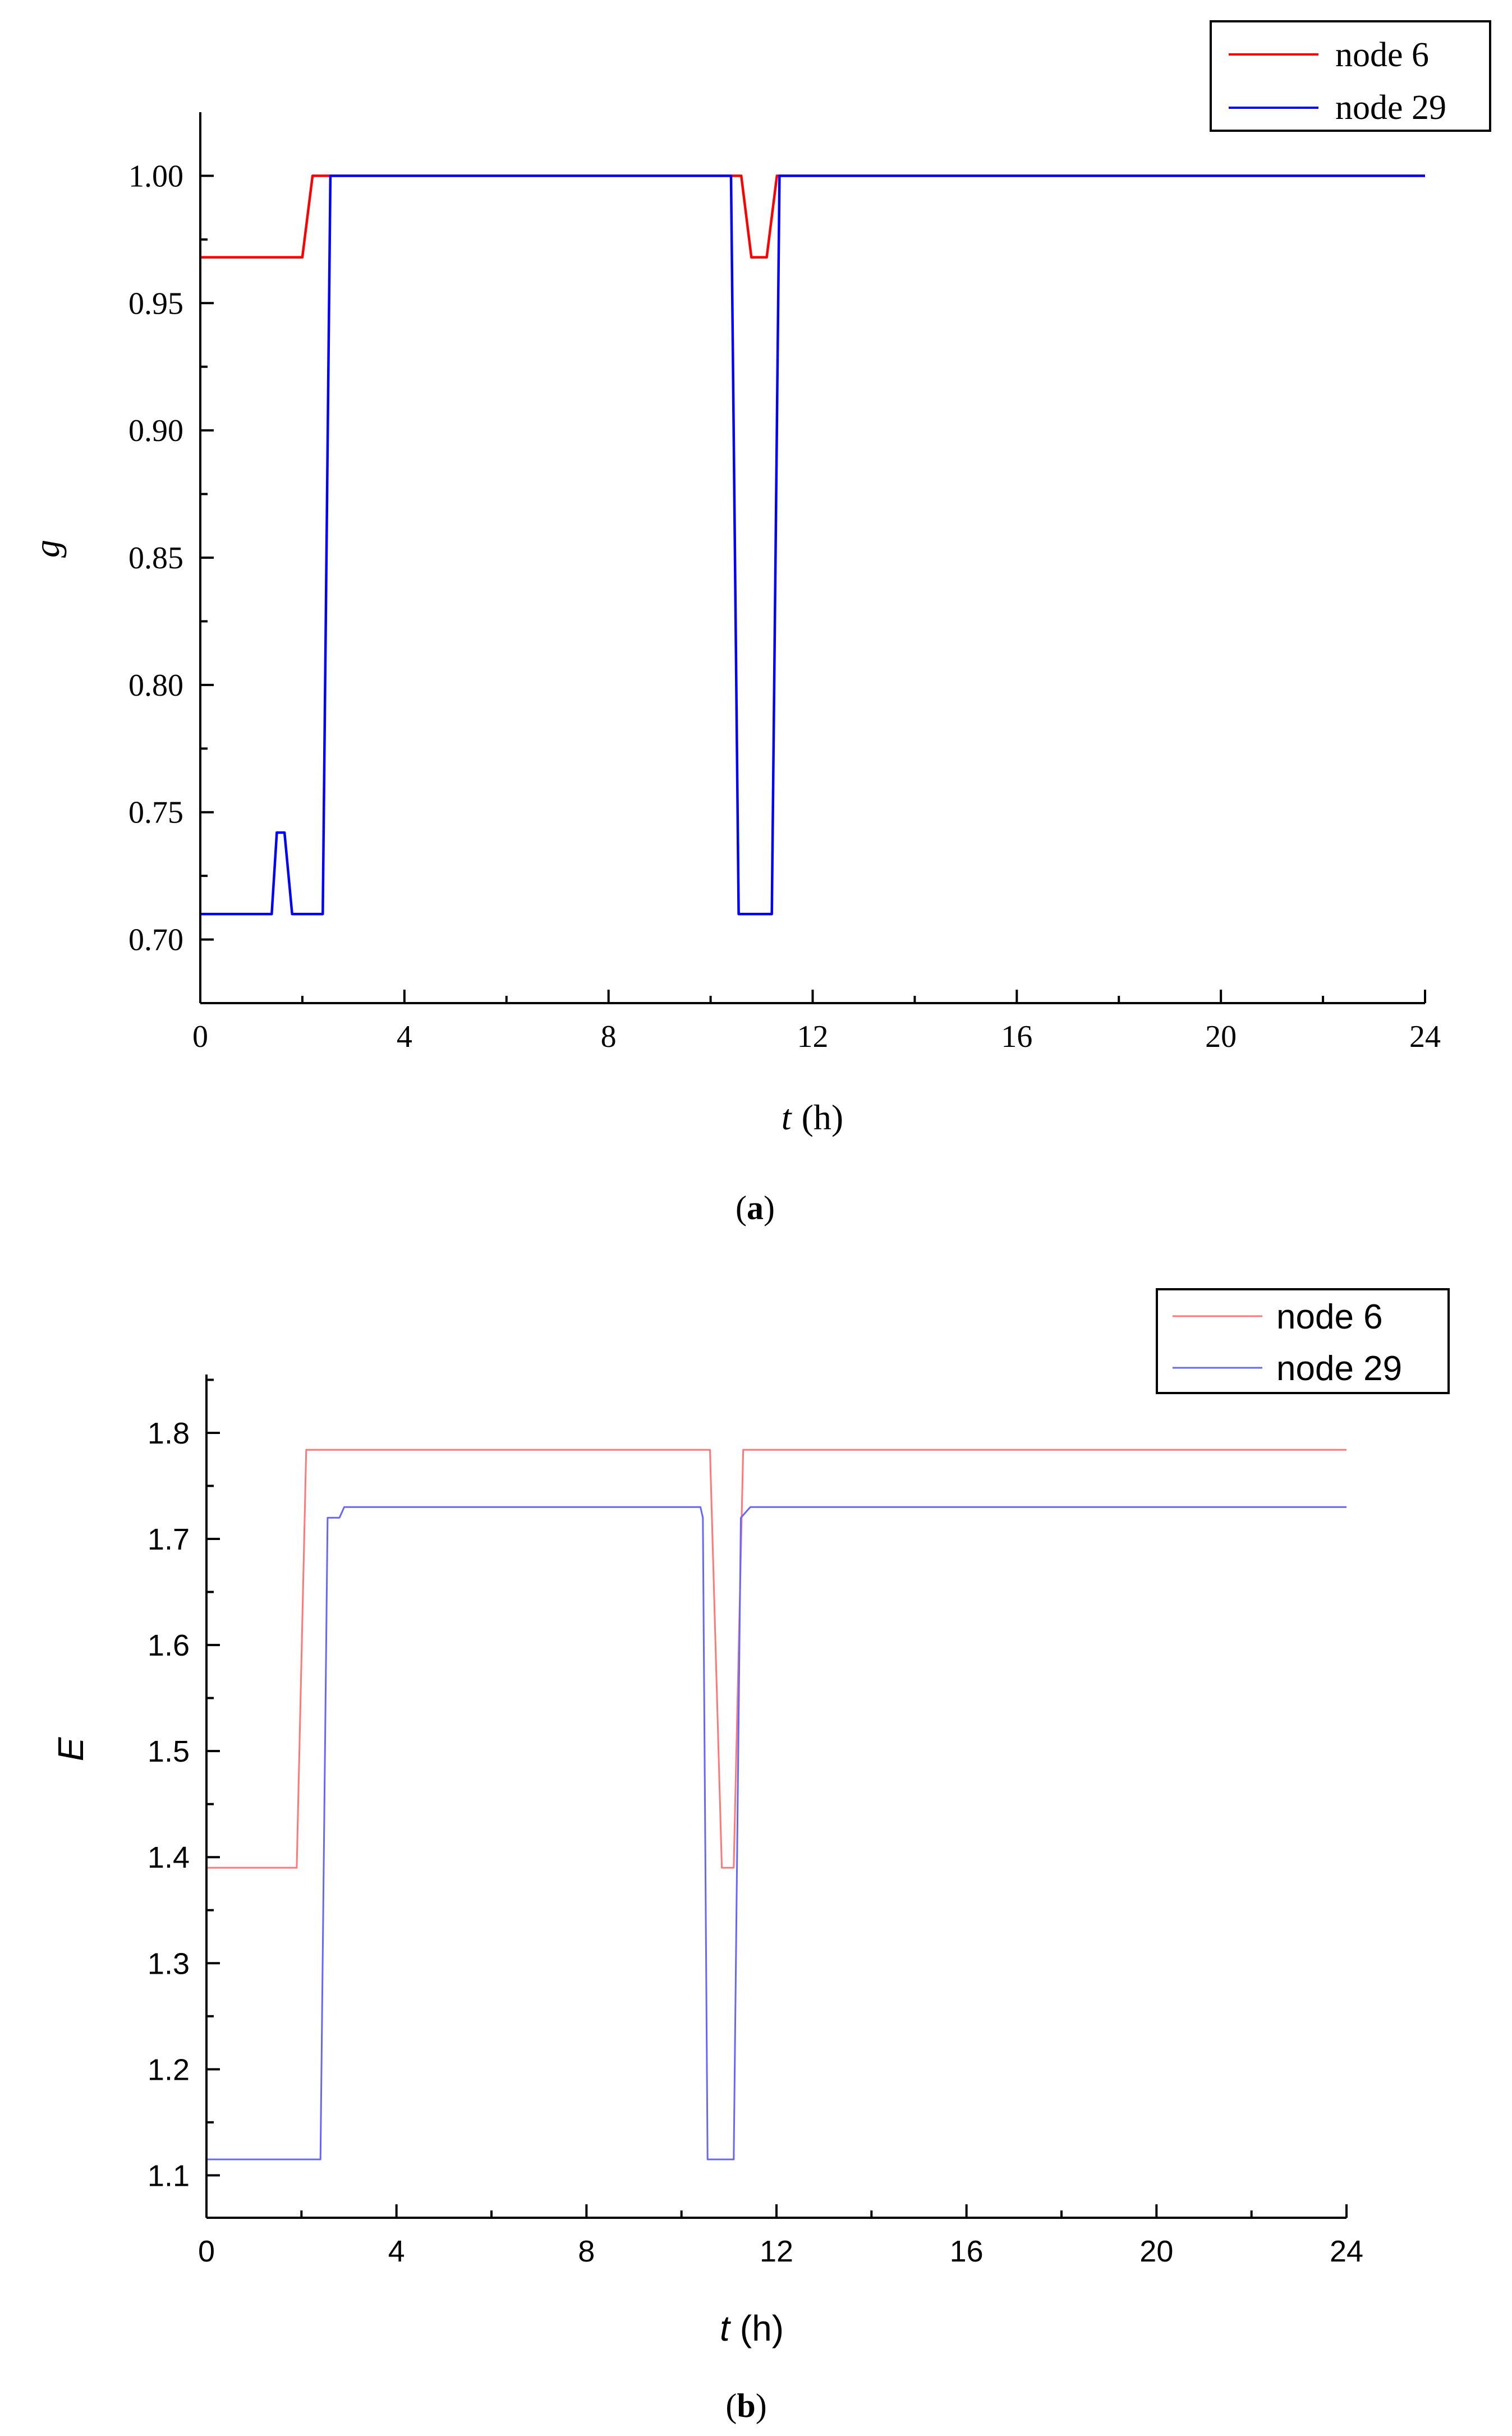  I want to click on panel-a-x-axis-var: t, so click(787, 1117).